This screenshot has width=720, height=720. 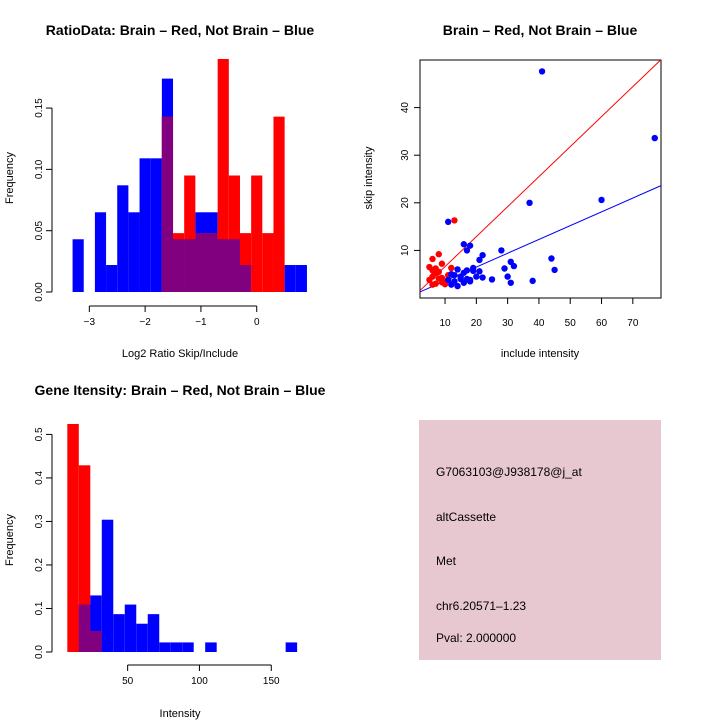 I want to click on ratio-y-tick-label: 0.05, so click(x=39, y=231).